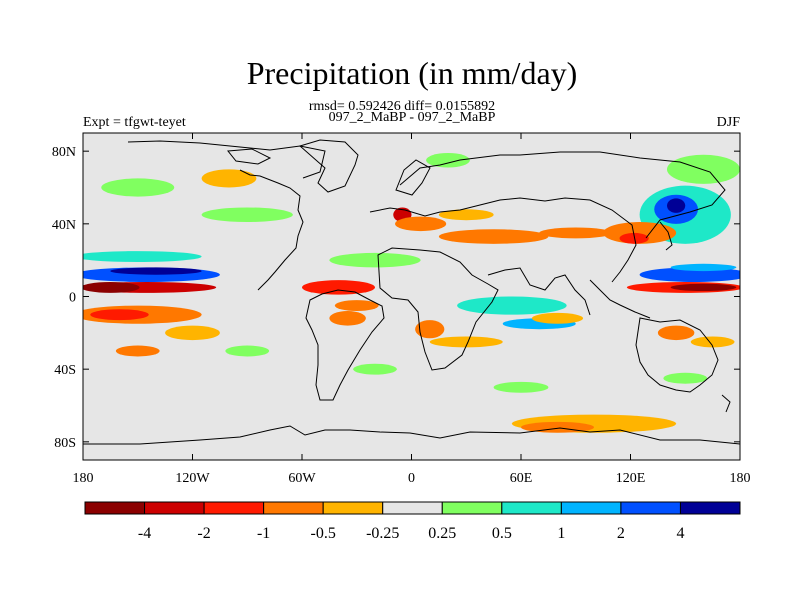 The width and height of the screenshot is (800, 600). I want to click on x-tick-label: 0, so click(411, 478).